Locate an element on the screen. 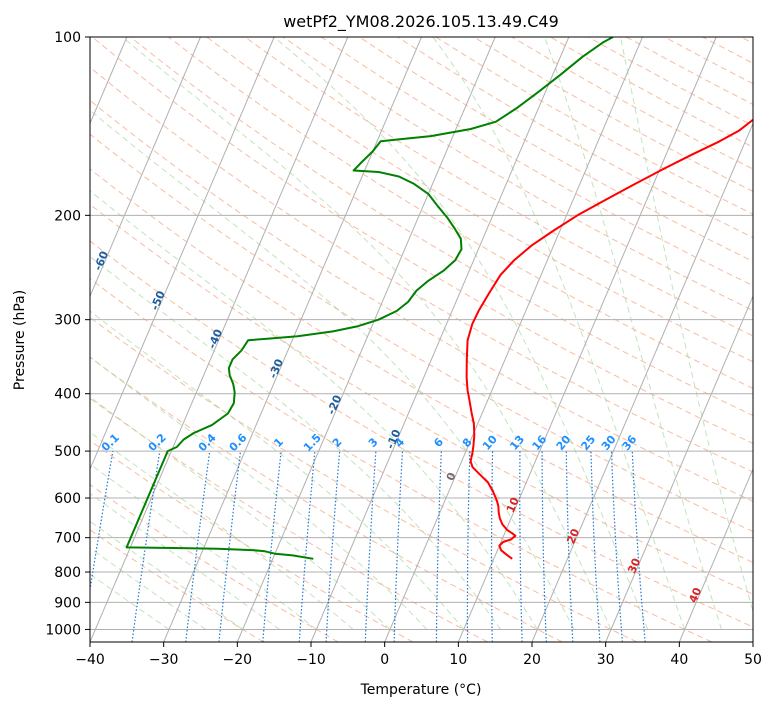 This screenshot has width=775, height=708. y-axis-ticks: 1000 900 800 700 600 500 400 300 200 100 is located at coordinates (67, 334).